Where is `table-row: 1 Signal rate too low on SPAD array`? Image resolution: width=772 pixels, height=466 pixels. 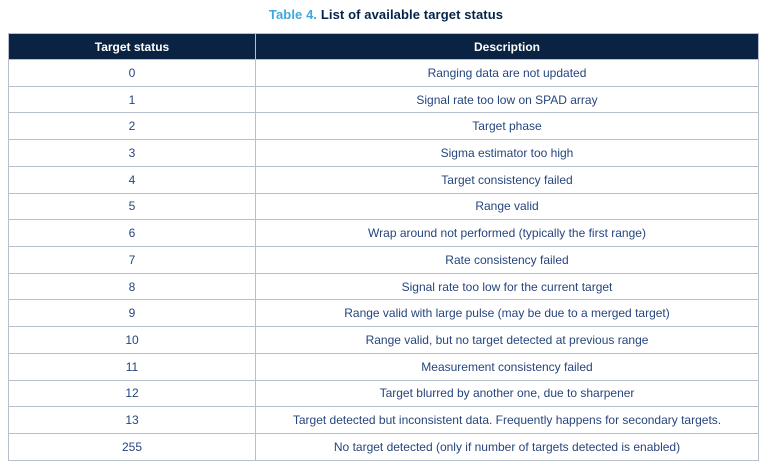
table-row: 1 Signal rate too low on SPAD array is located at coordinates (383, 99).